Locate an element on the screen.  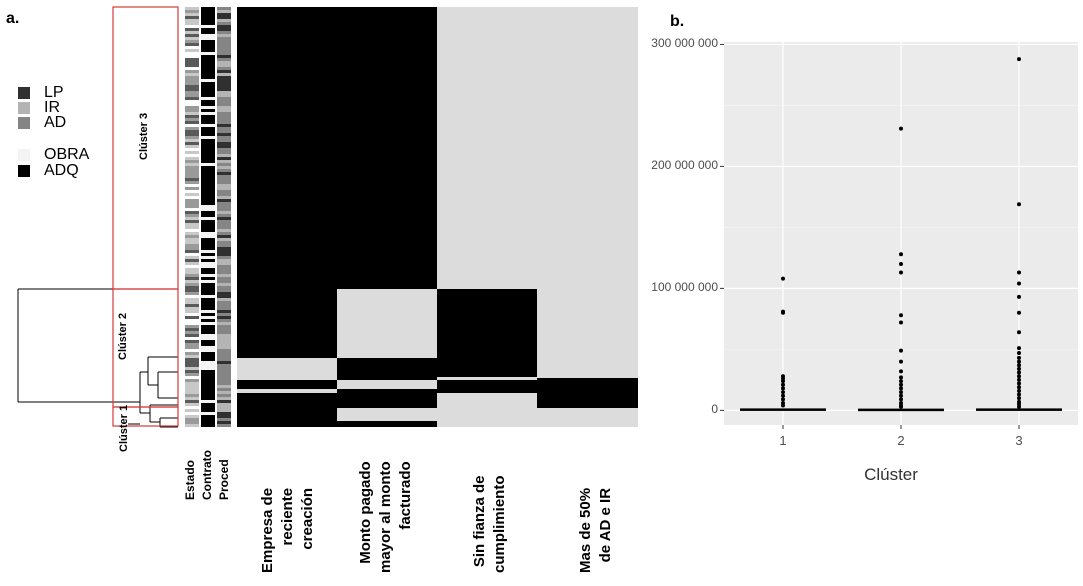
box is located at coordinates (901, 410).